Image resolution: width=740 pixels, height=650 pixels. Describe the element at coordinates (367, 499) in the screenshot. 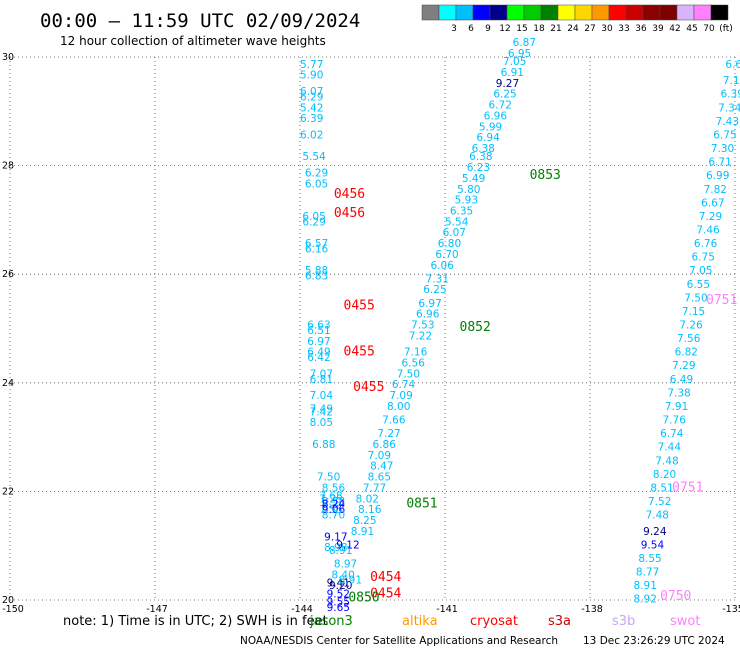

I see `wave-height-label: 8.02` at that location.